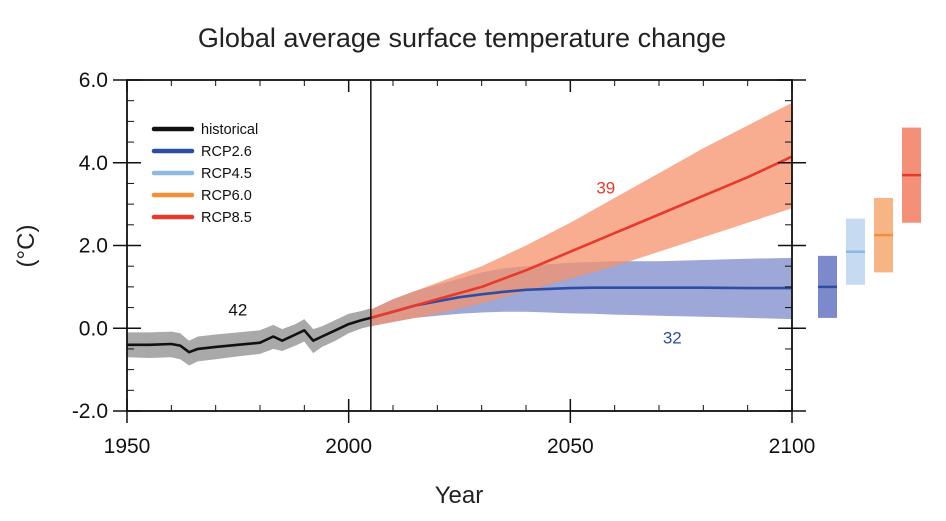 The image size is (946, 521). I want to click on y-tick-label: -2.0, so click(90, 411).